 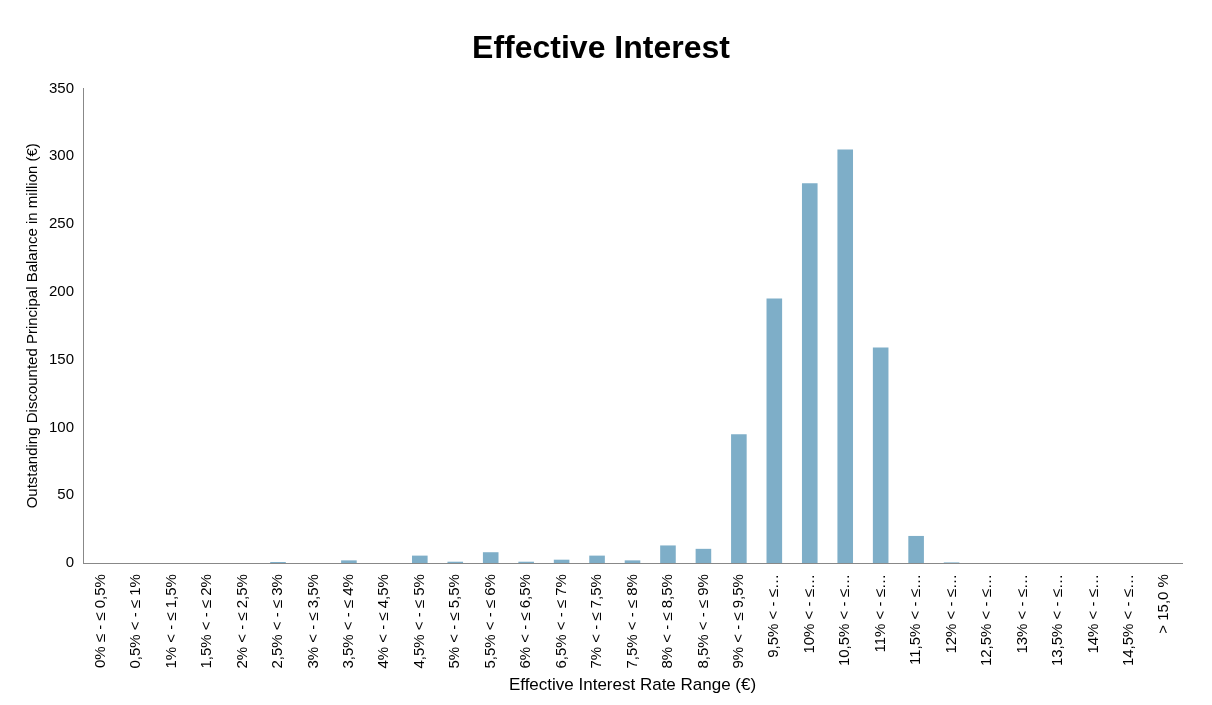 What do you see at coordinates (601, 47) in the screenshot?
I see `chart-title: Effective Interest` at bounding box center [601, 47].